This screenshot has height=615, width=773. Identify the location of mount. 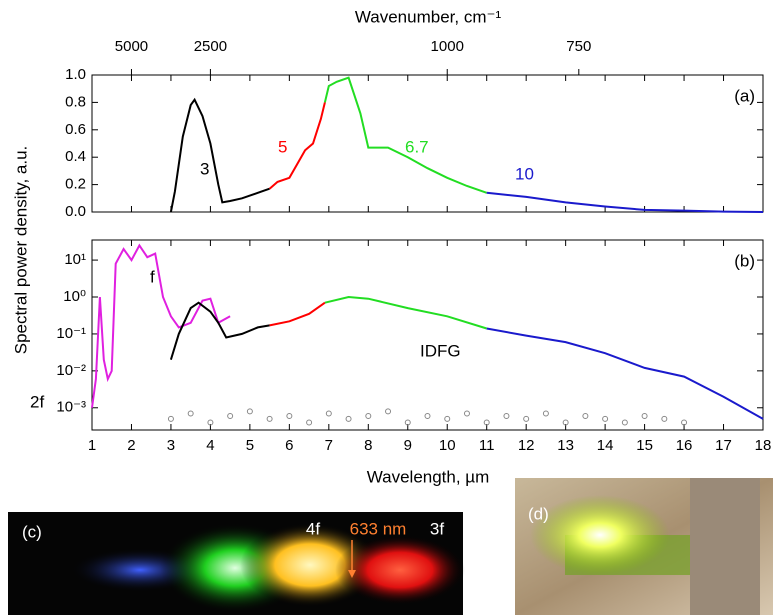
(725, 546).